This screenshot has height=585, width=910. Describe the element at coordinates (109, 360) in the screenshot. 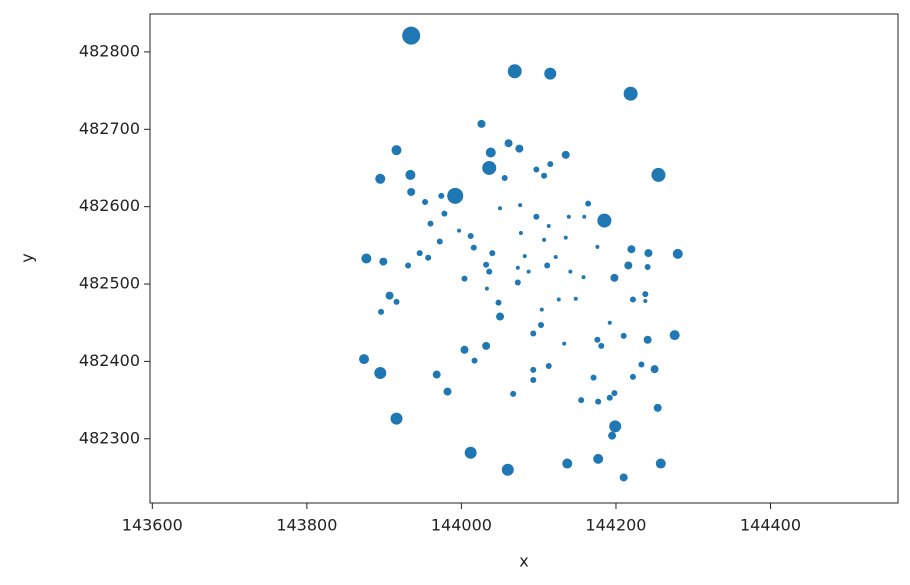

I see `y-tick-label: 482400` at that location.